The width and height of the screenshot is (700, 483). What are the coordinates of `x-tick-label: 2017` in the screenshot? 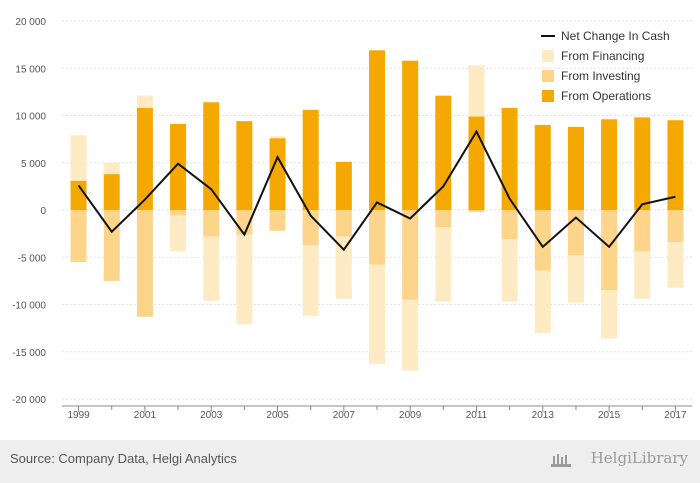 It's located at (675, 415).